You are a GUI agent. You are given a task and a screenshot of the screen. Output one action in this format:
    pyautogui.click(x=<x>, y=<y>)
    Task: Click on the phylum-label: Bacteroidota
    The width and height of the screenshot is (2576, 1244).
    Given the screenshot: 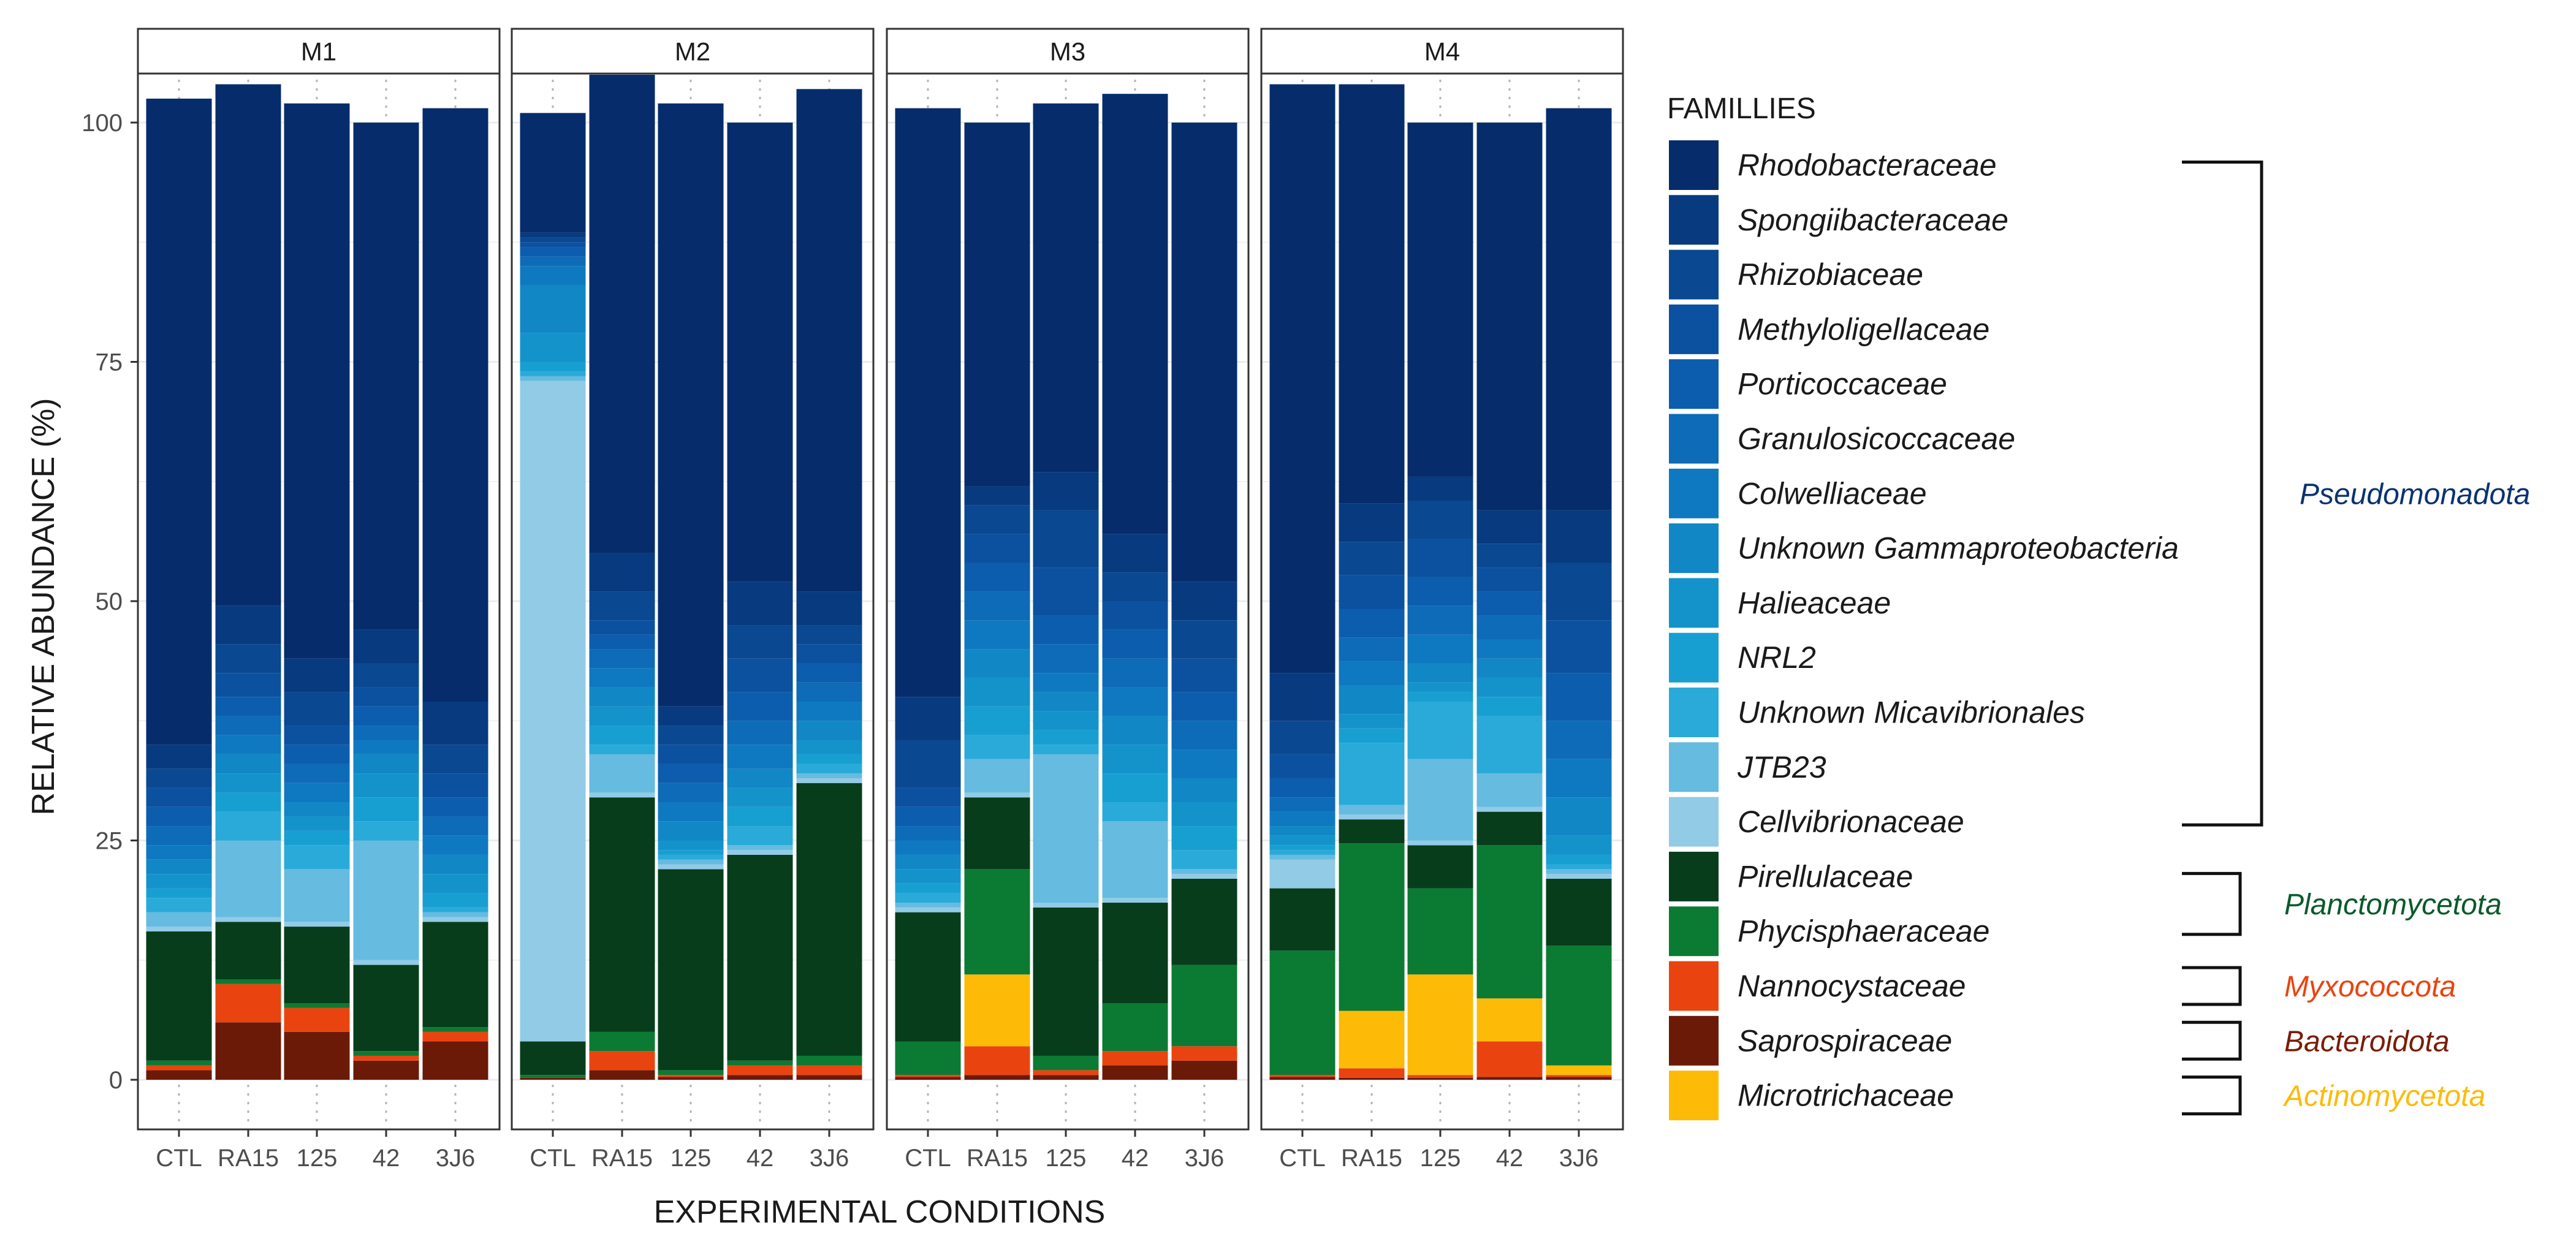 What is the action you would take?
    pyautogui.click(x=2367, y=1041)
    